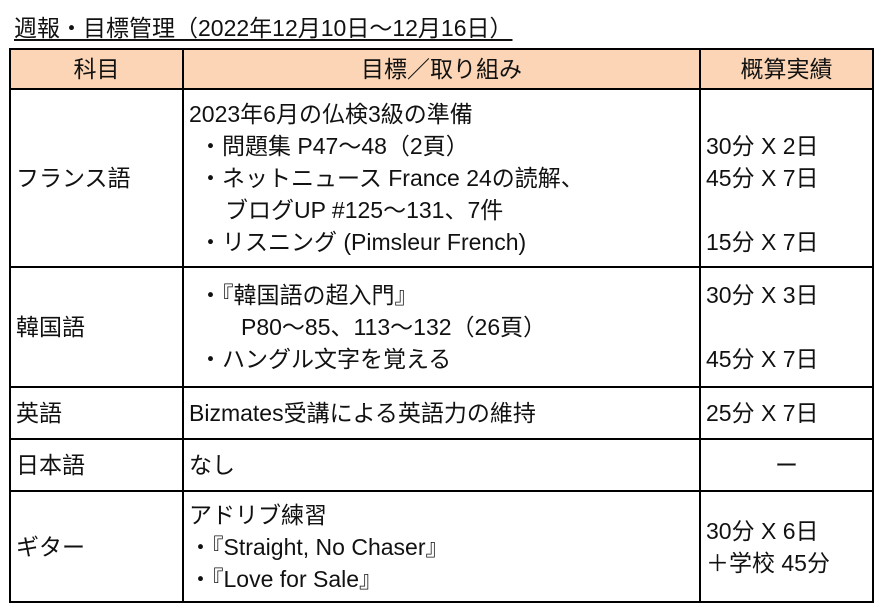  I want to click on header-subject: 科目, so click(96, 69).